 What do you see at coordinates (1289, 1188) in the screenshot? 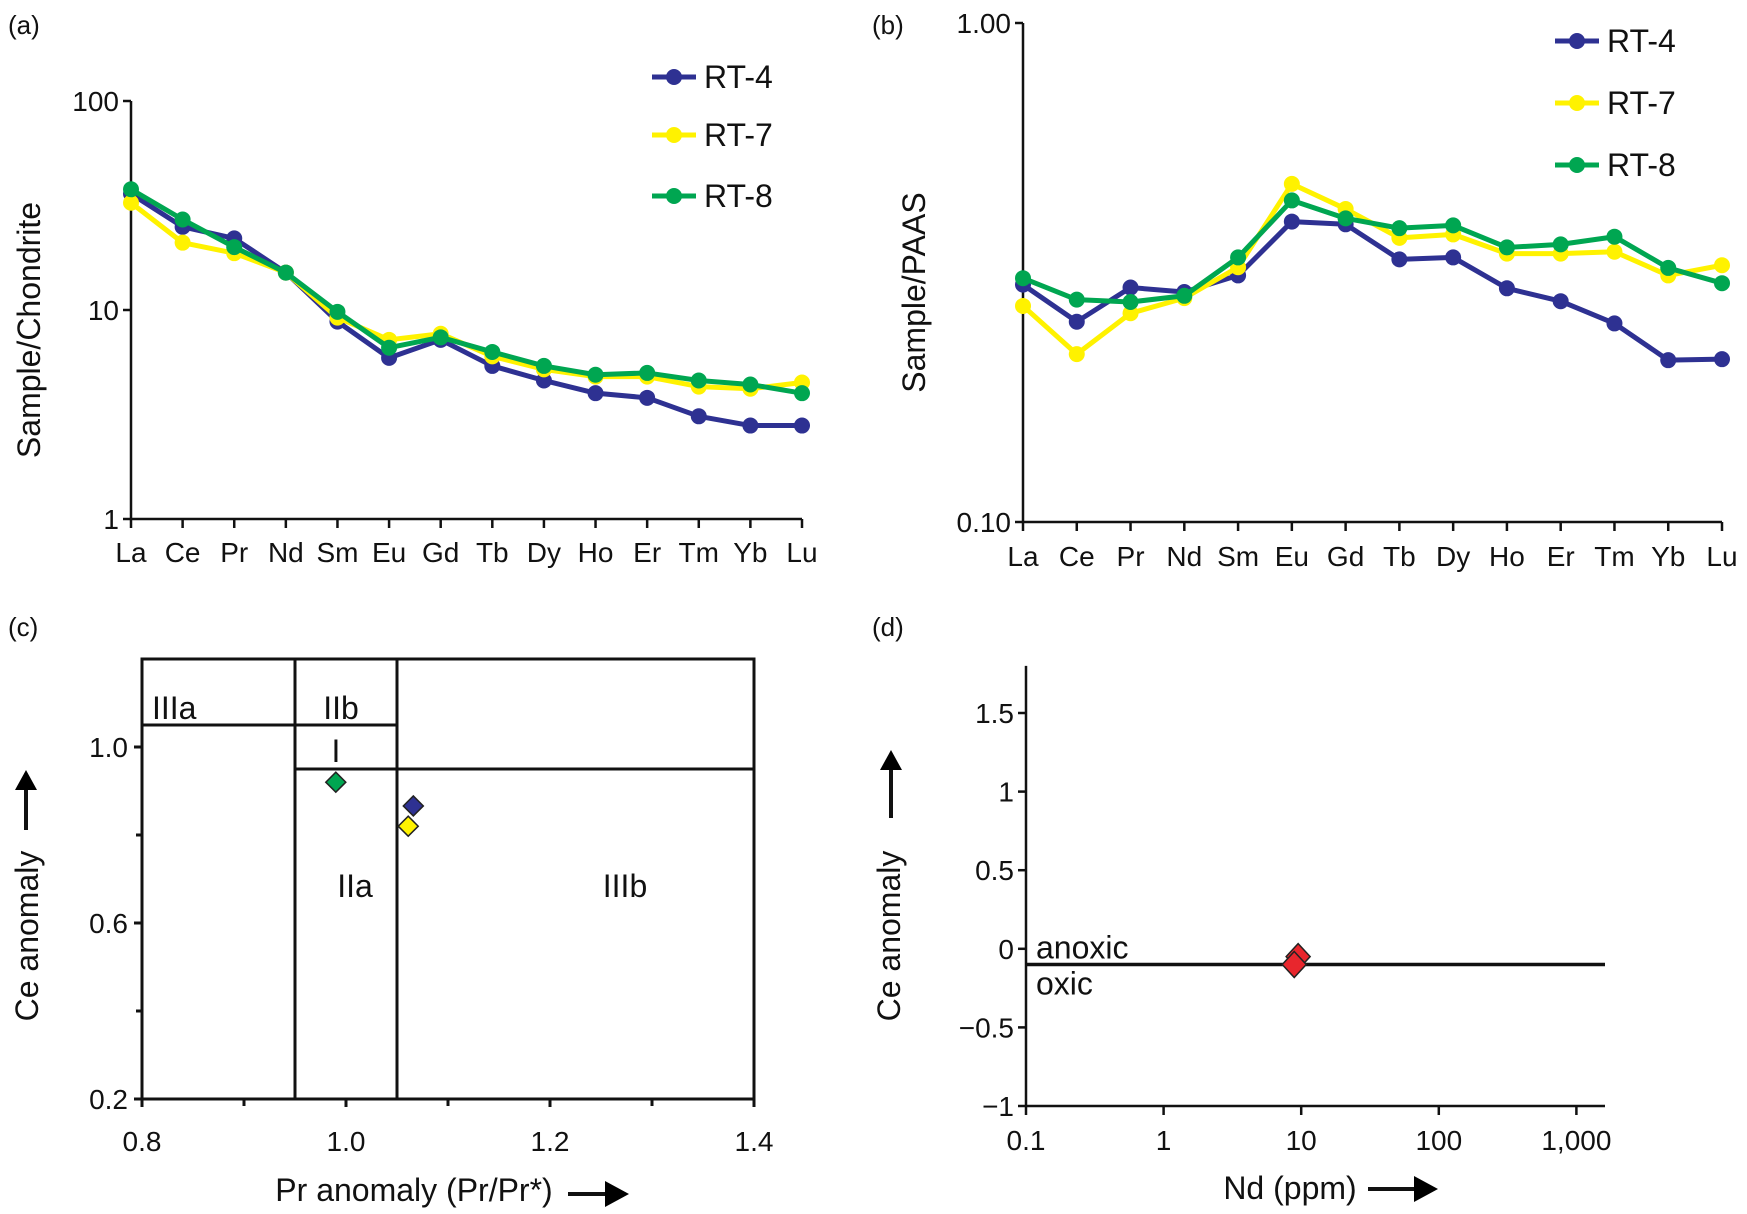
I see `x-axis-label: Nd (ppm)` at bounding box center [1289, 1188].